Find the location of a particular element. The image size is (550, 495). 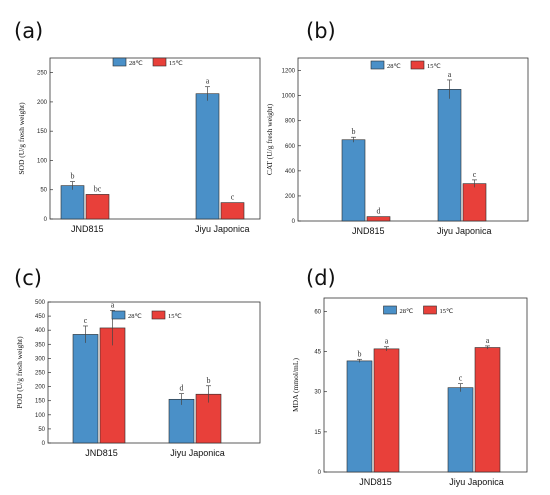

y-axis-label: MDA (mmol/mL) is located at coordinates (295, 385).